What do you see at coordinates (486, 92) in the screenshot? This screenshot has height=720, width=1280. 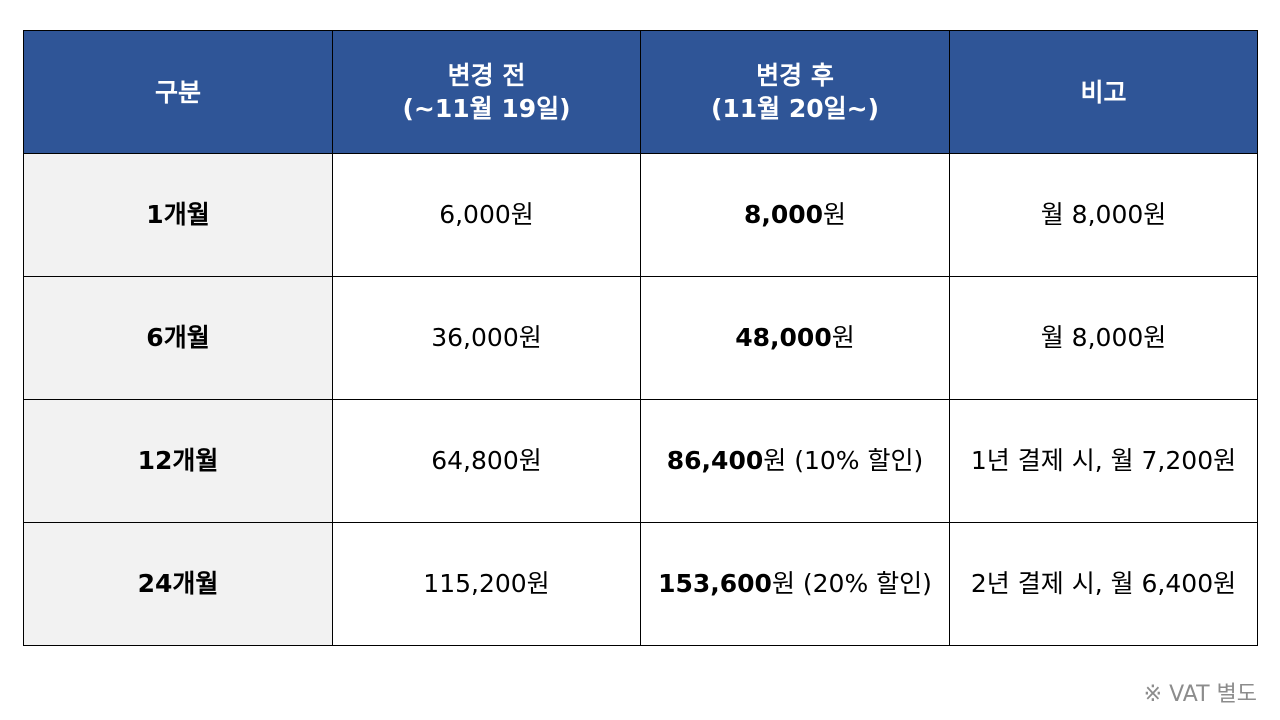 I see `header-before: 변경 전 (~11월 19일)` at bounding box center [486, 92].